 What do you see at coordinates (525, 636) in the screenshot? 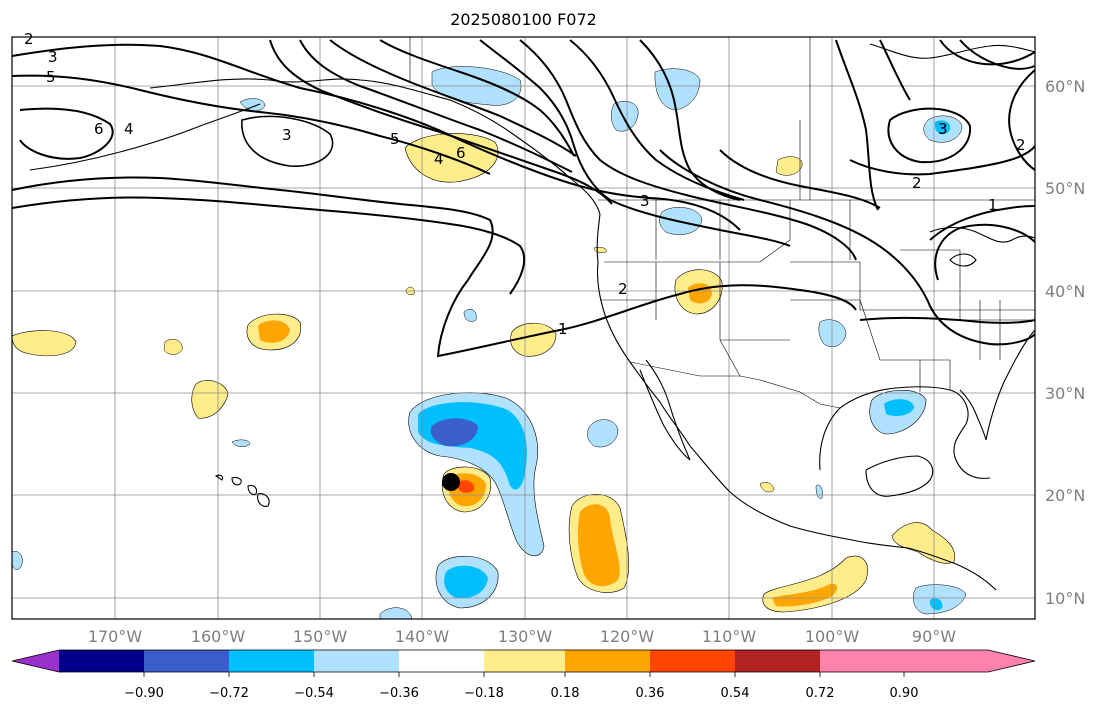
I see `longitude-label: 130°W` at bounding box center [525, 636].